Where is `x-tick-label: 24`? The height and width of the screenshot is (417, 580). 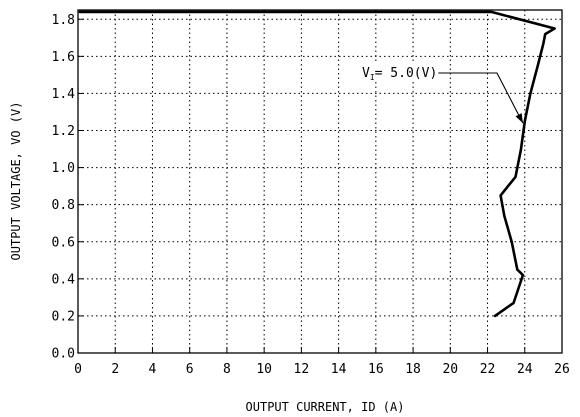
x-tick-label: 24 is located at coordinates (525, 369).